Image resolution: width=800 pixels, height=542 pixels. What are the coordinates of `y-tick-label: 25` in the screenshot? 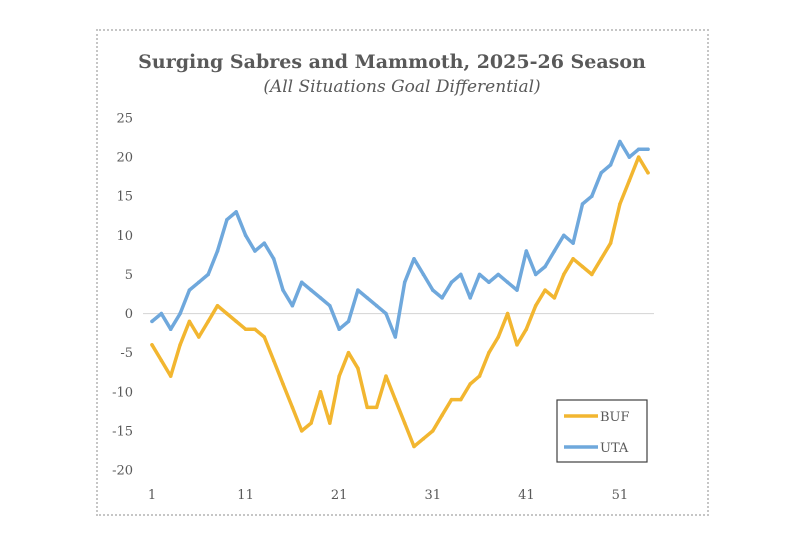 It's located at (124, 119).